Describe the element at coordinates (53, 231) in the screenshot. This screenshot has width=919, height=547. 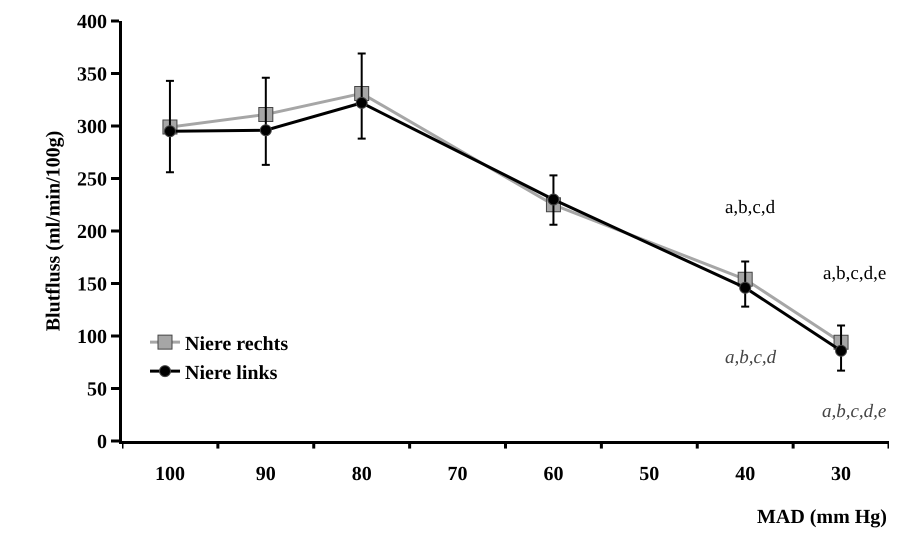
I see `y-axis-title: Blutfluss (ml/min/100g)` at that location.